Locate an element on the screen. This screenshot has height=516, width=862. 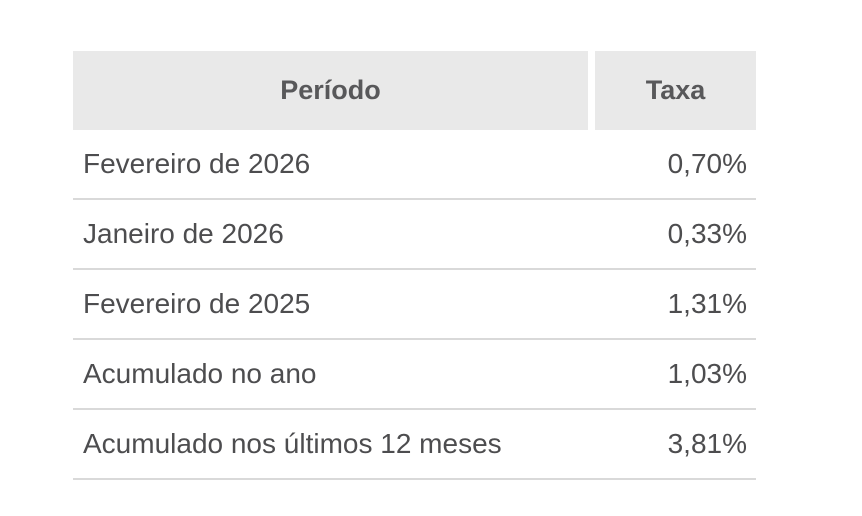
table-row: Acumulado nos últimos 12 meses 3,81% is located at coordinates (414, 445).